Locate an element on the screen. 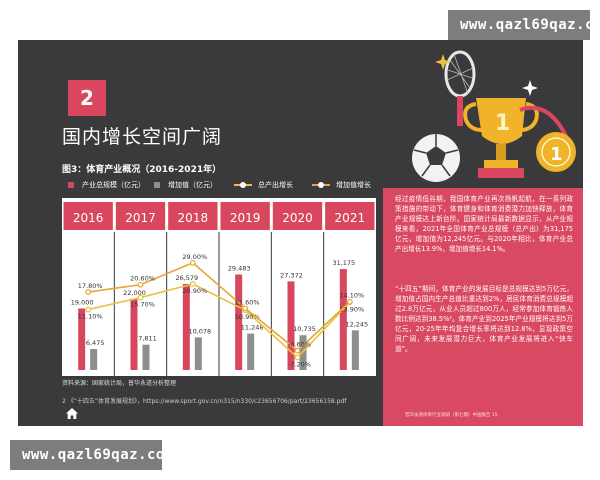 The image size is (600, 480). x-tick-label-2020: 2020 is located at coordinates (297, 218).